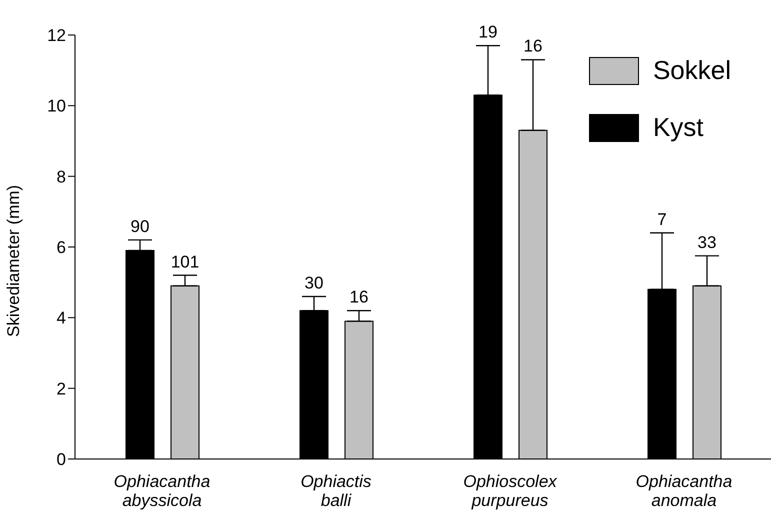 This screenshot has height=519, width=771. What do you see at coordinates (14, 260) in the screenshot?
I see `y-axis-title: Skivediameter (mm)` at bounding box center [14, 260].